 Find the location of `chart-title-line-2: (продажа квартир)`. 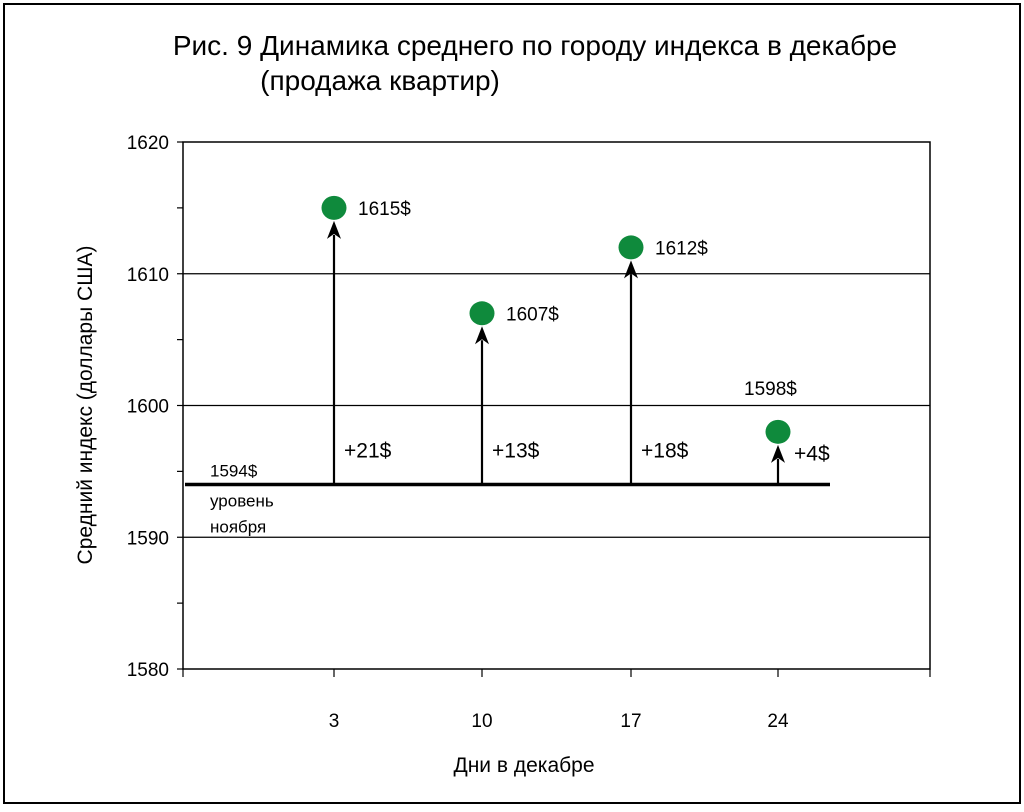

chart-title-line-2: (продажа квартир) is located at coordinates (380, 80).